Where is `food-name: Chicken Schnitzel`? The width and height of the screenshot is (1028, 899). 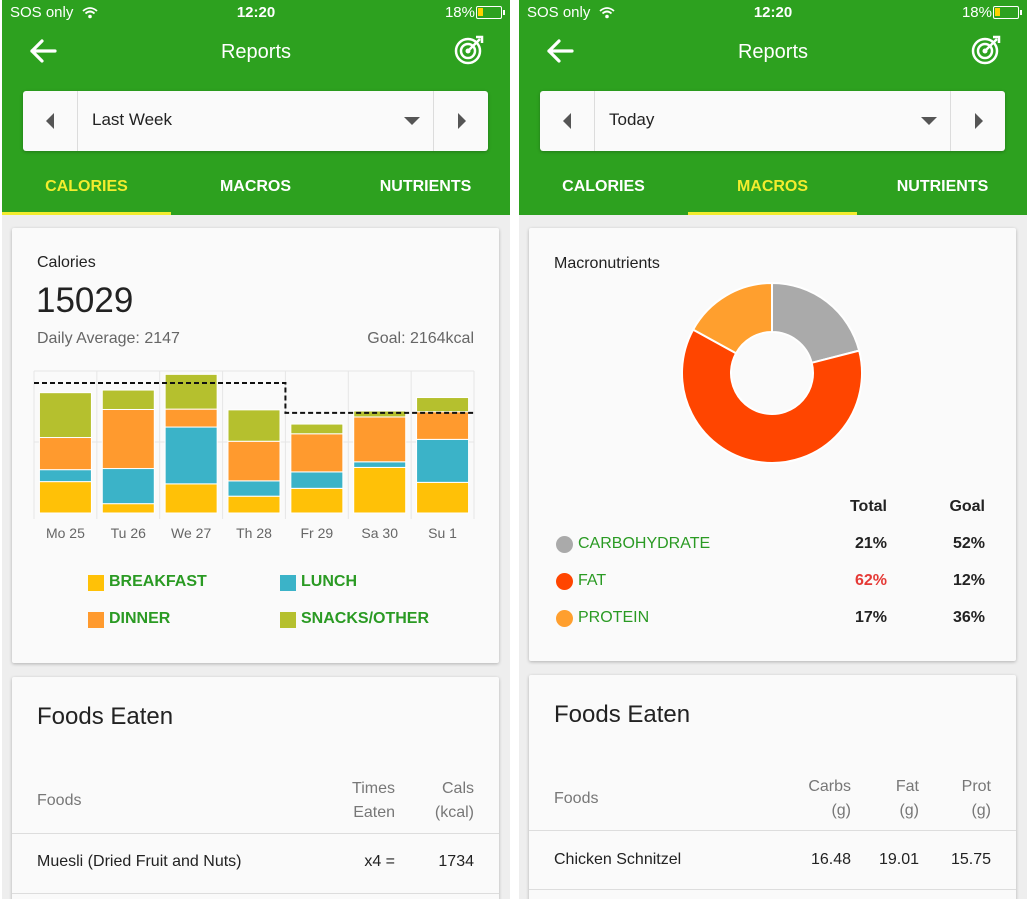 food-name: Chicken Schnitzel is located at coordinates (618, 859).